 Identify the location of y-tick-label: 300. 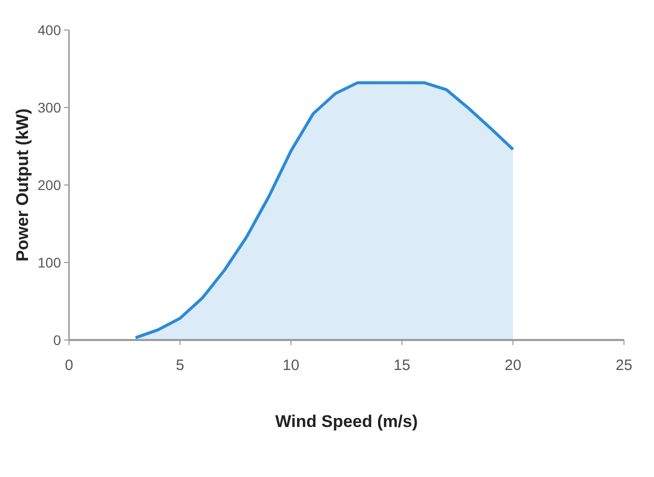
(50, 107).